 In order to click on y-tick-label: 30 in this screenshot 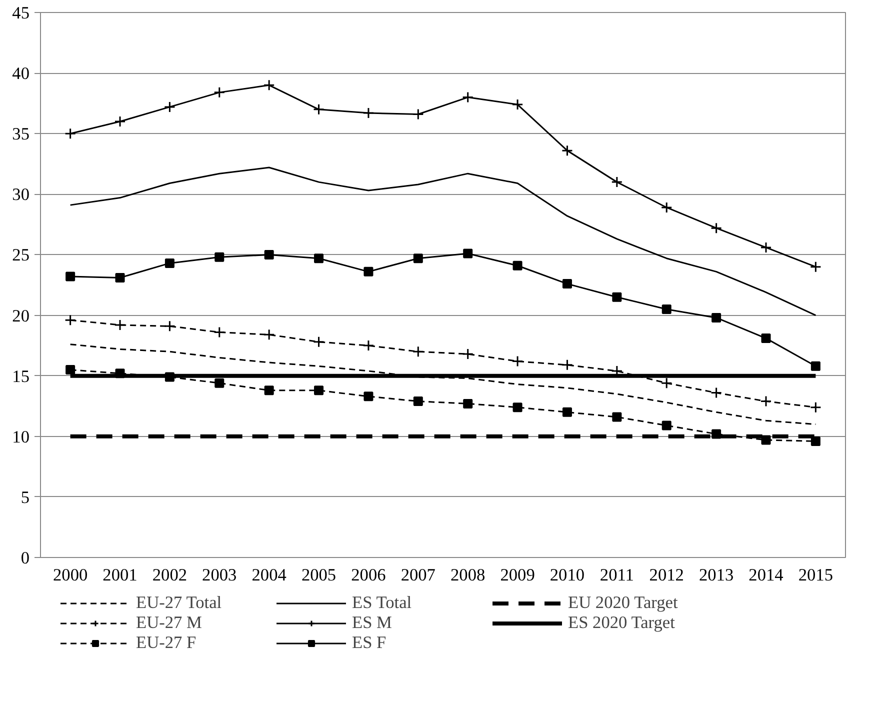, I will do `click(21, 194)`.